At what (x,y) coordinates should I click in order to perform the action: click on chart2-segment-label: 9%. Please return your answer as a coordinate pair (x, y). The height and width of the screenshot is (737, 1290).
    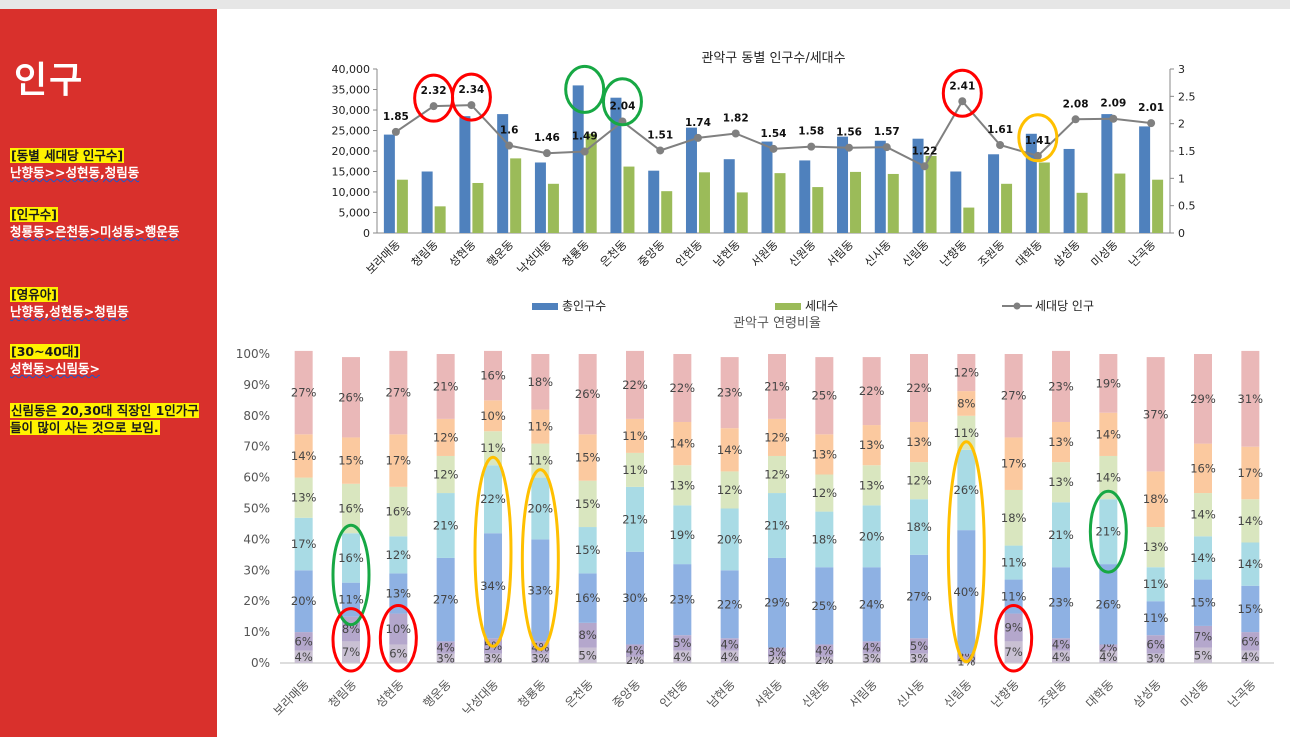
    Looking at the image, I should click on (1014, 627).